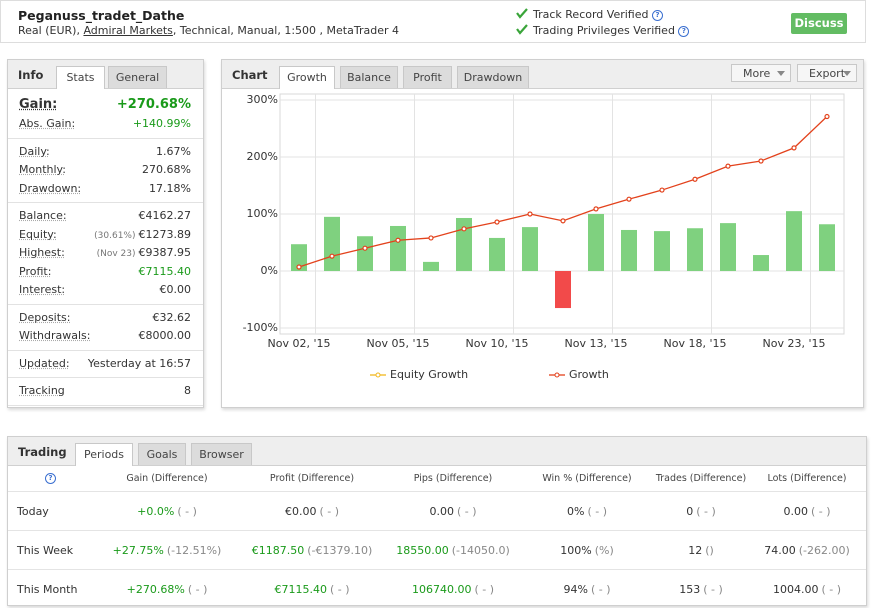 The height and width of the screenshot is (608, 873). Describe the element at coordinates (173, 152) in the screenshot. I see `stat-value: 1.67%` at that location.